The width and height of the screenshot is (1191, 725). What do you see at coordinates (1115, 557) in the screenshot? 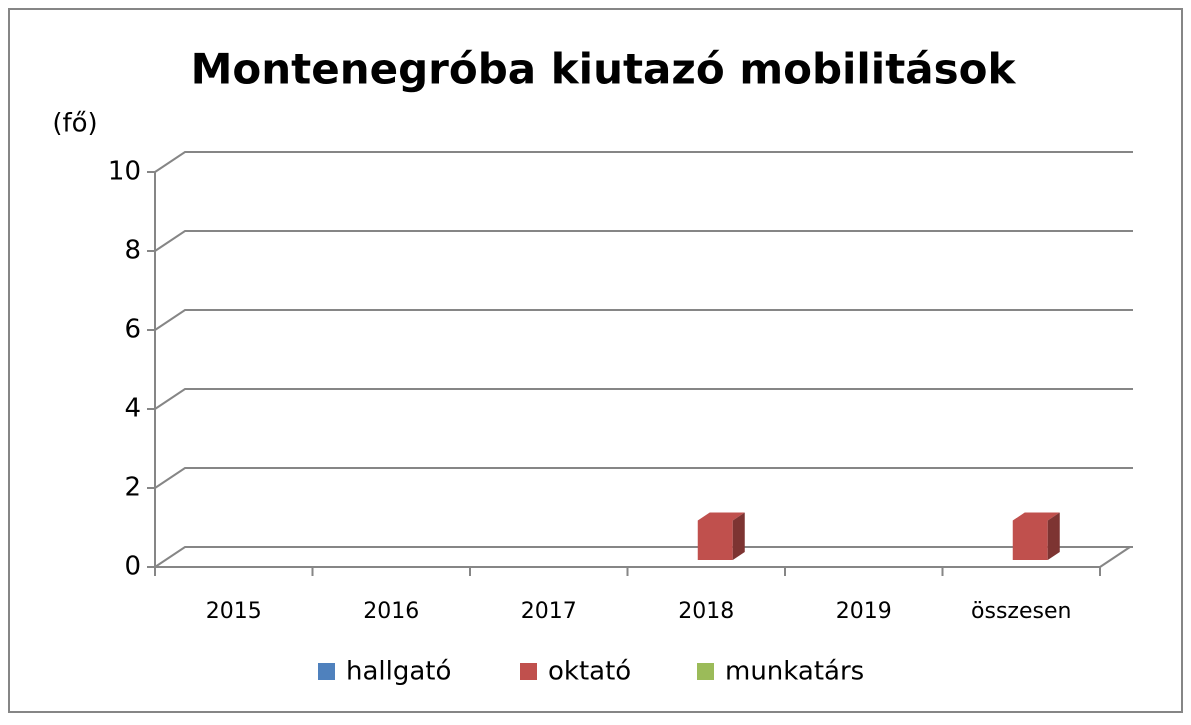
I see `floor-edge` at bounding box center [1115, 557].